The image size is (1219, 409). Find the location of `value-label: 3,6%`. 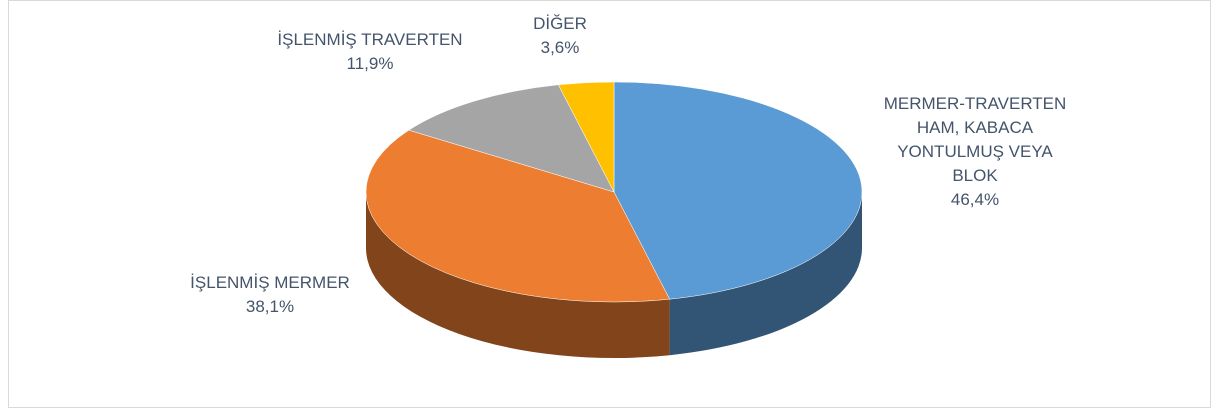

value-label: 3,6% is located at coordinates (560, 47).